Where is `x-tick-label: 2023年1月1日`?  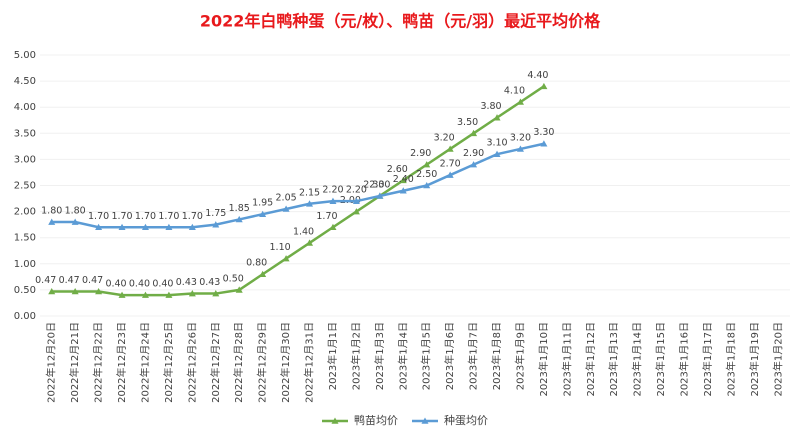 x-tick-label: 2023年1月1日 is located at coordinates (332, 356).